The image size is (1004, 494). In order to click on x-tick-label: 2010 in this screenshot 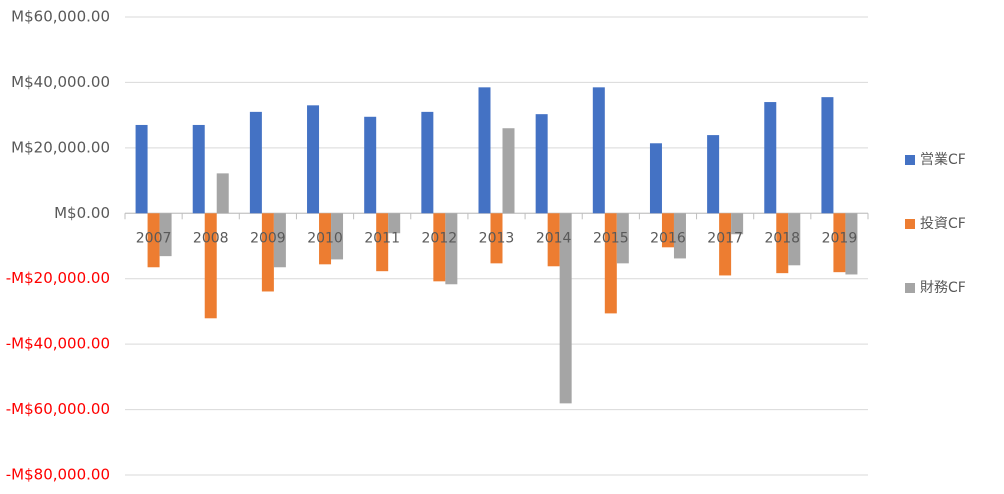, I will do `click(325, 238)`.